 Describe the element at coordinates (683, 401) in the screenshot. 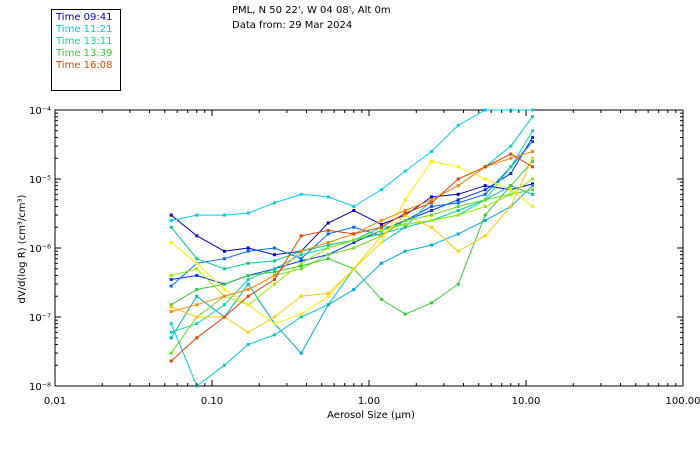

I see `x-tick-label: 100.00` at that location.